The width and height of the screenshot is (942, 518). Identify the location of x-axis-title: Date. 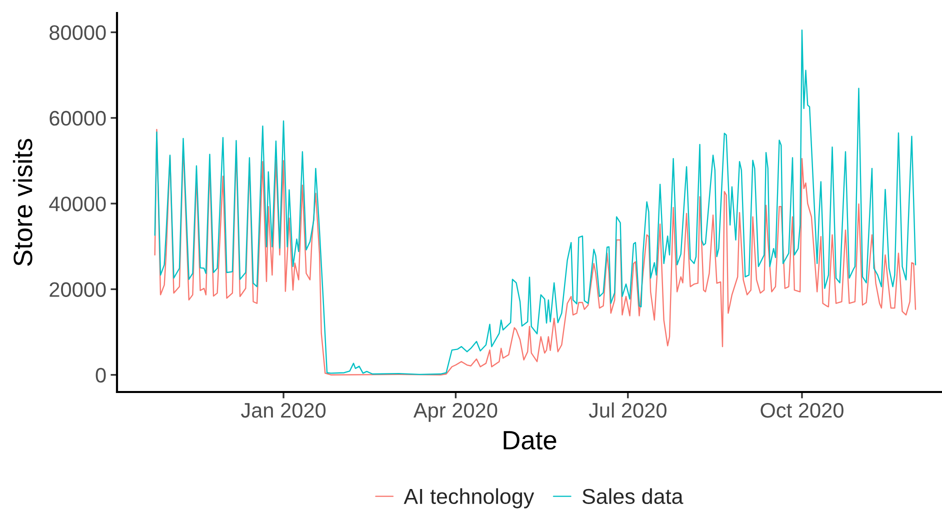
(530, 440).